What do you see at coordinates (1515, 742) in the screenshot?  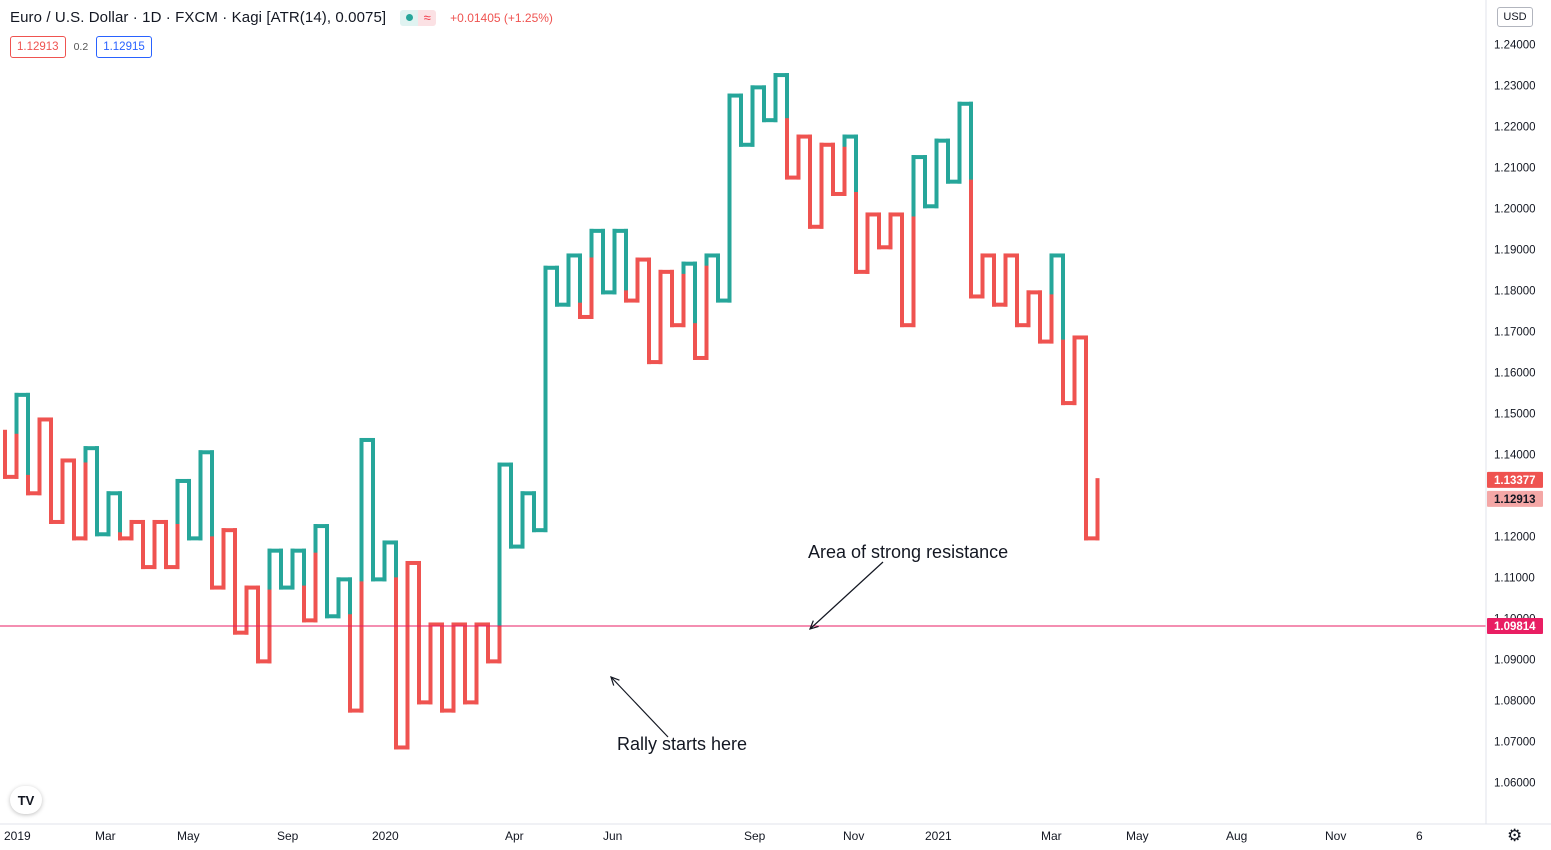 I see `price-tick-label: 1.07000` at bounding box center [1515, 742].